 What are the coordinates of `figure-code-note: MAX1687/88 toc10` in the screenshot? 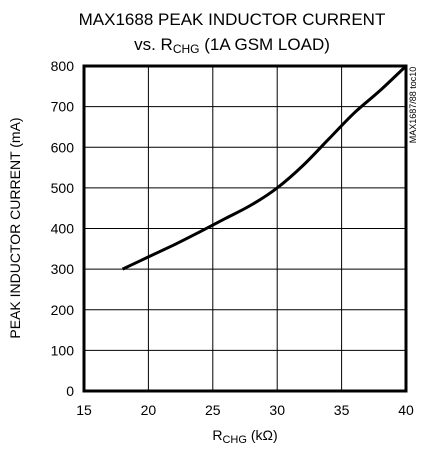 It's located at (413, 105).